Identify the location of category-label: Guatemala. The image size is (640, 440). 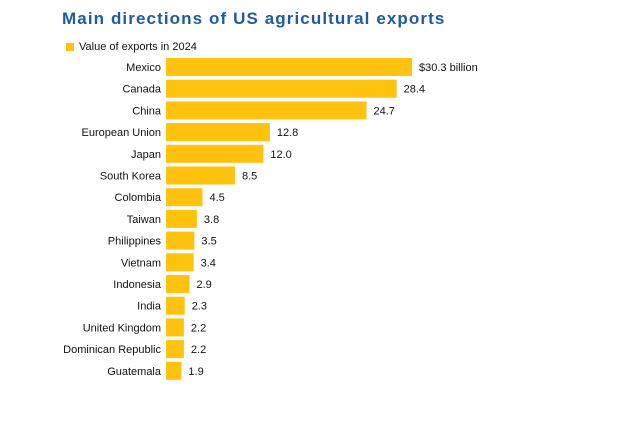
(134, 372).